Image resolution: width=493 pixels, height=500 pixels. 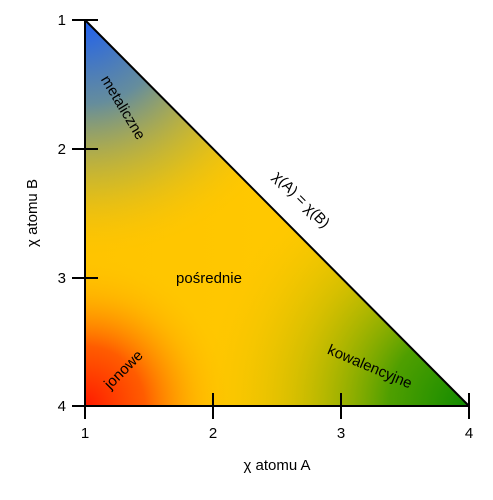 I want to click on region-label-intermediate: pośrednie, so click(x=209, y=278).